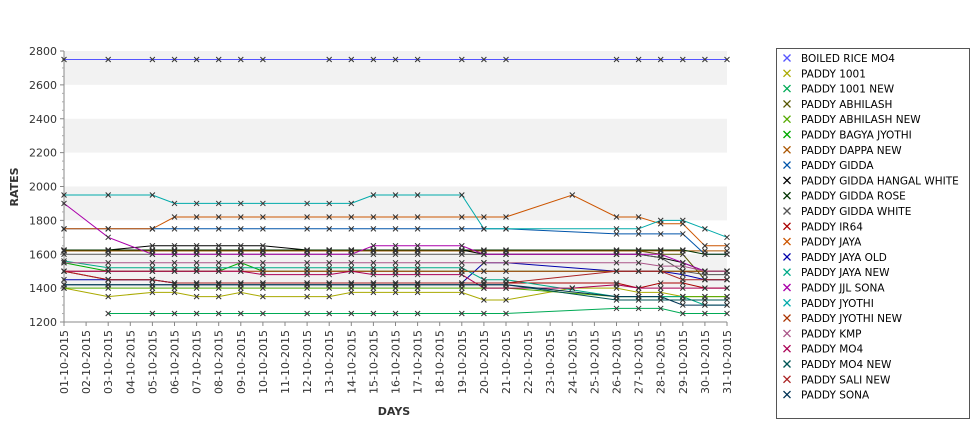  I want to click on x-axis-title: DAYS, so click(394, 411).